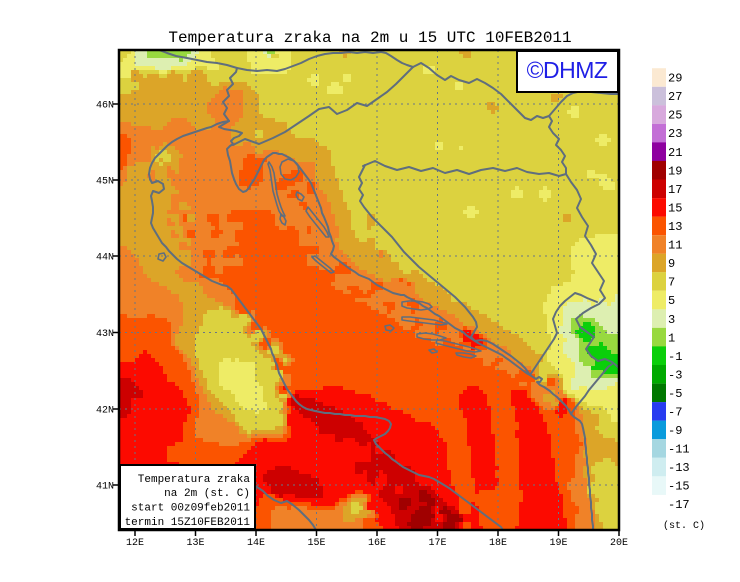 The image size is (740, 582). What do you see at coordinates (671, 301) in the screenshot?
I see `svg-text: 5` at bounding box center [671, 301].